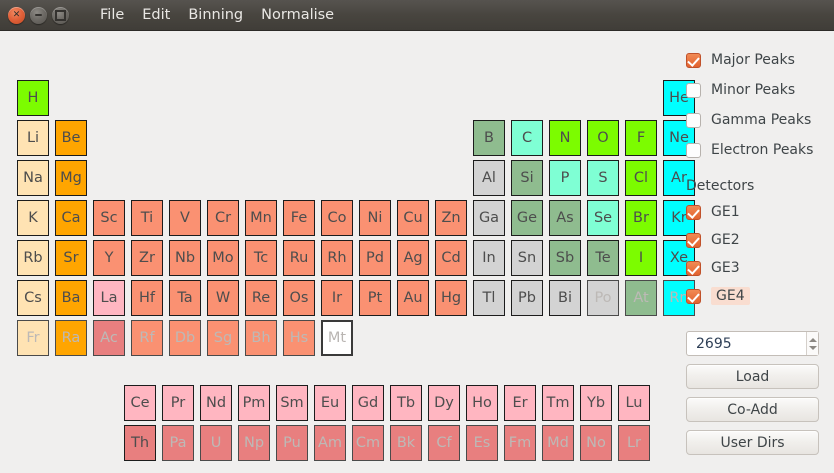 The image size is (834, 473). What do you see at coordinates (147, 258) in the screenshot?
I see `element-zr: Zr` at bounding box center [147, 258].